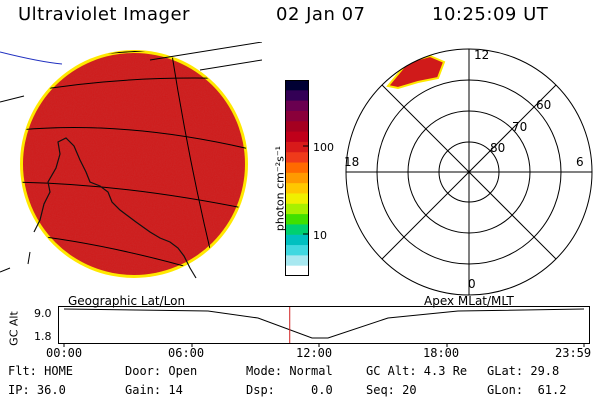  What do you see at coordinates (441, 353) in the screenshot?
I see `timeline-x-tick: 18:00` at bounding box center [441, 353].